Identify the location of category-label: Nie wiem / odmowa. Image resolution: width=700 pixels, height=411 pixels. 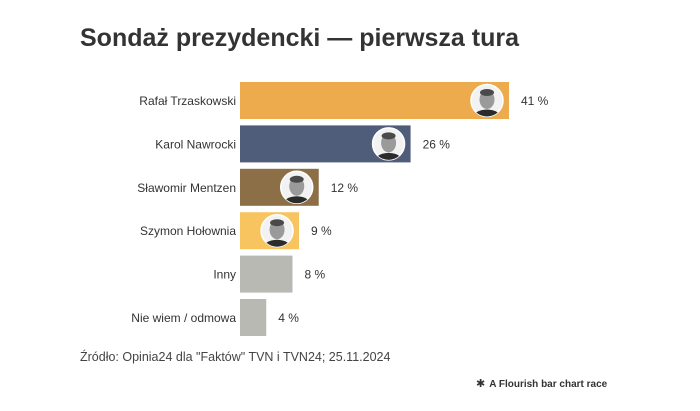
(183, 318).